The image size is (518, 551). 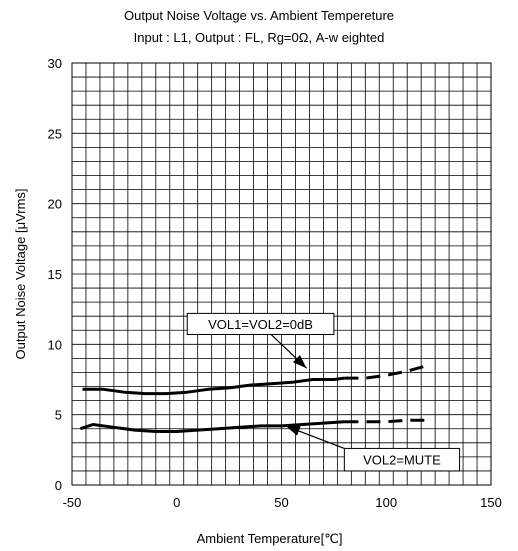 What do you see at coordinates (55, 63) in the screenshot?
I see `y-tick-label: 30` at bounding box center [55, 63].